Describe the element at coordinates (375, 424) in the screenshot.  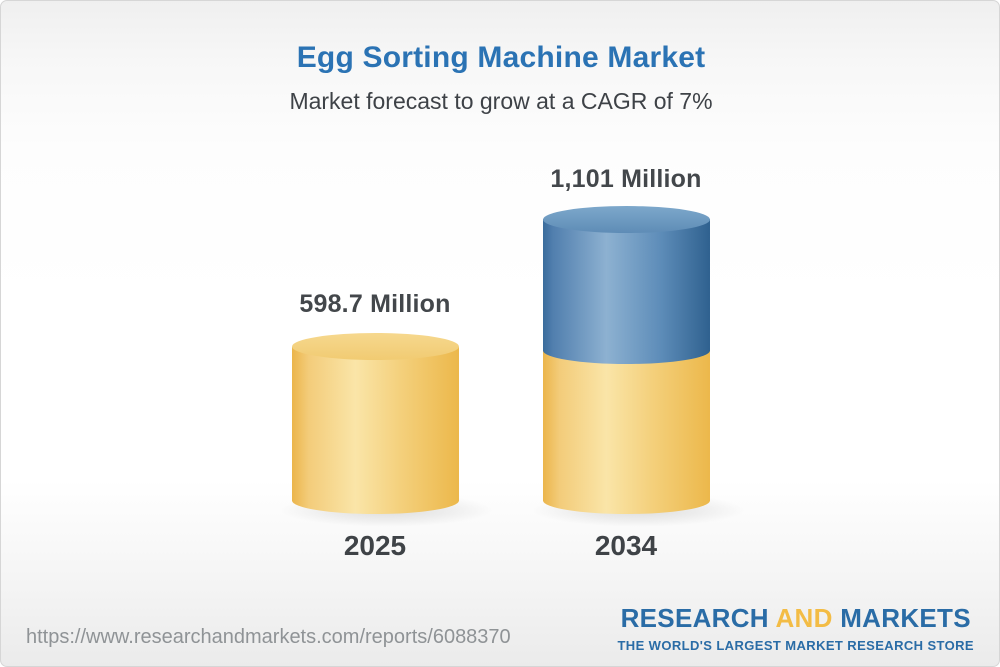
I see `bar-2025-body` at that location.